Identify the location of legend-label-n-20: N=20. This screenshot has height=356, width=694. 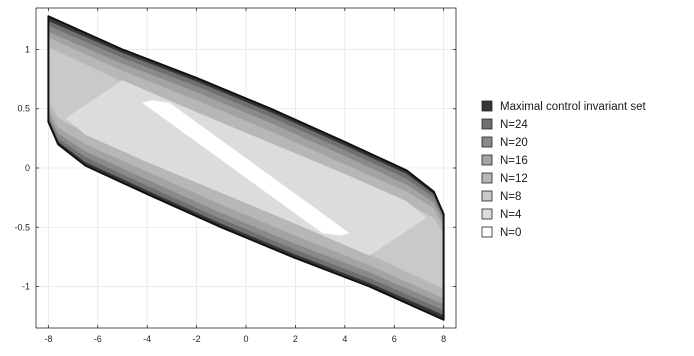
(514, 143).